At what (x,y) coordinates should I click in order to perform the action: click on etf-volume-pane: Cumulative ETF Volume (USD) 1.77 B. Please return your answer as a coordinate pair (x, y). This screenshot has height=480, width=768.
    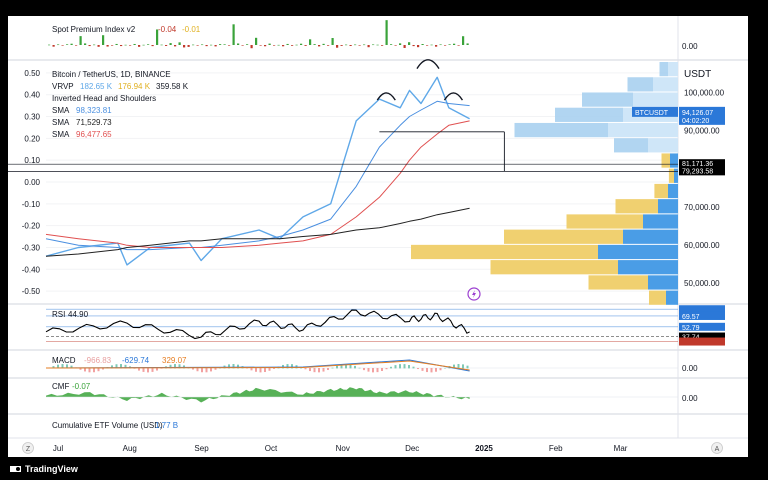
    Looking at the image, I should click on (115, 425).